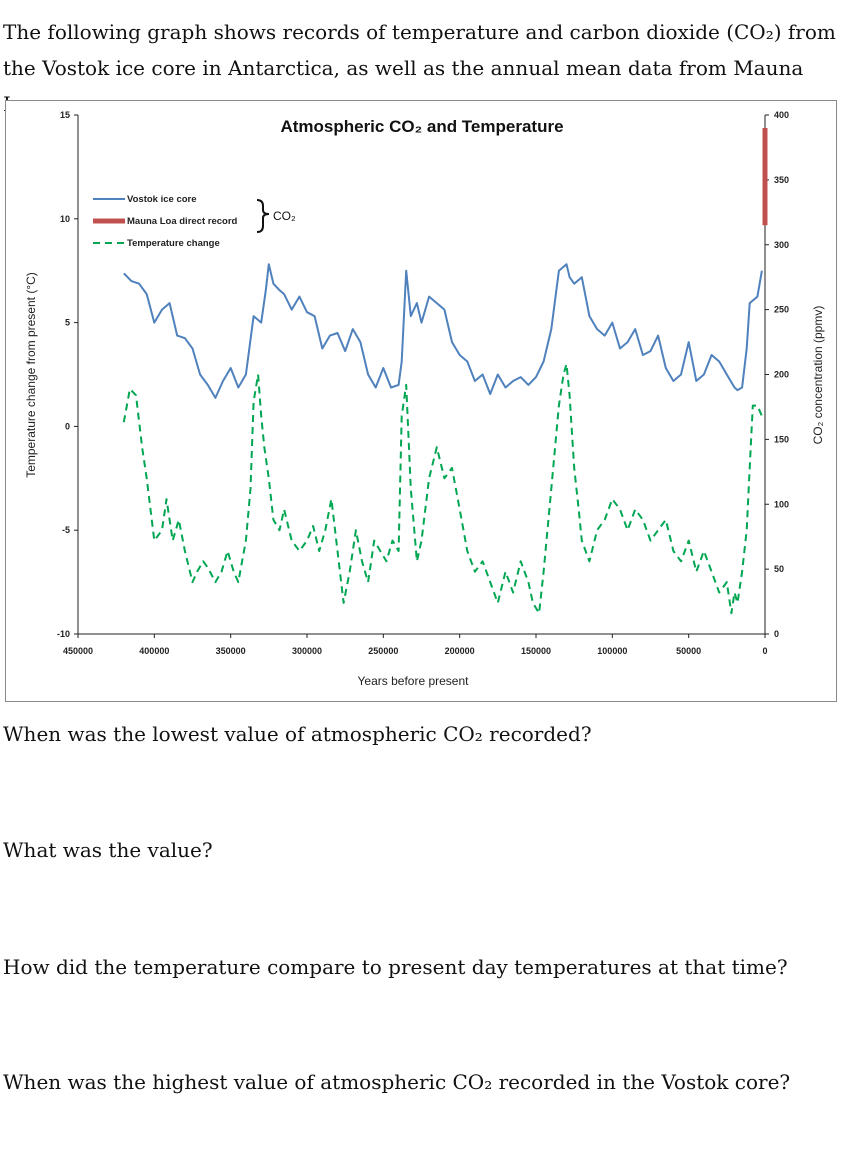 The height and width of the screenshot is (1149, 847). Describe the element at coordinates (688, 651) in the screenshot. I see `x-tick-label: 50000` at that location.